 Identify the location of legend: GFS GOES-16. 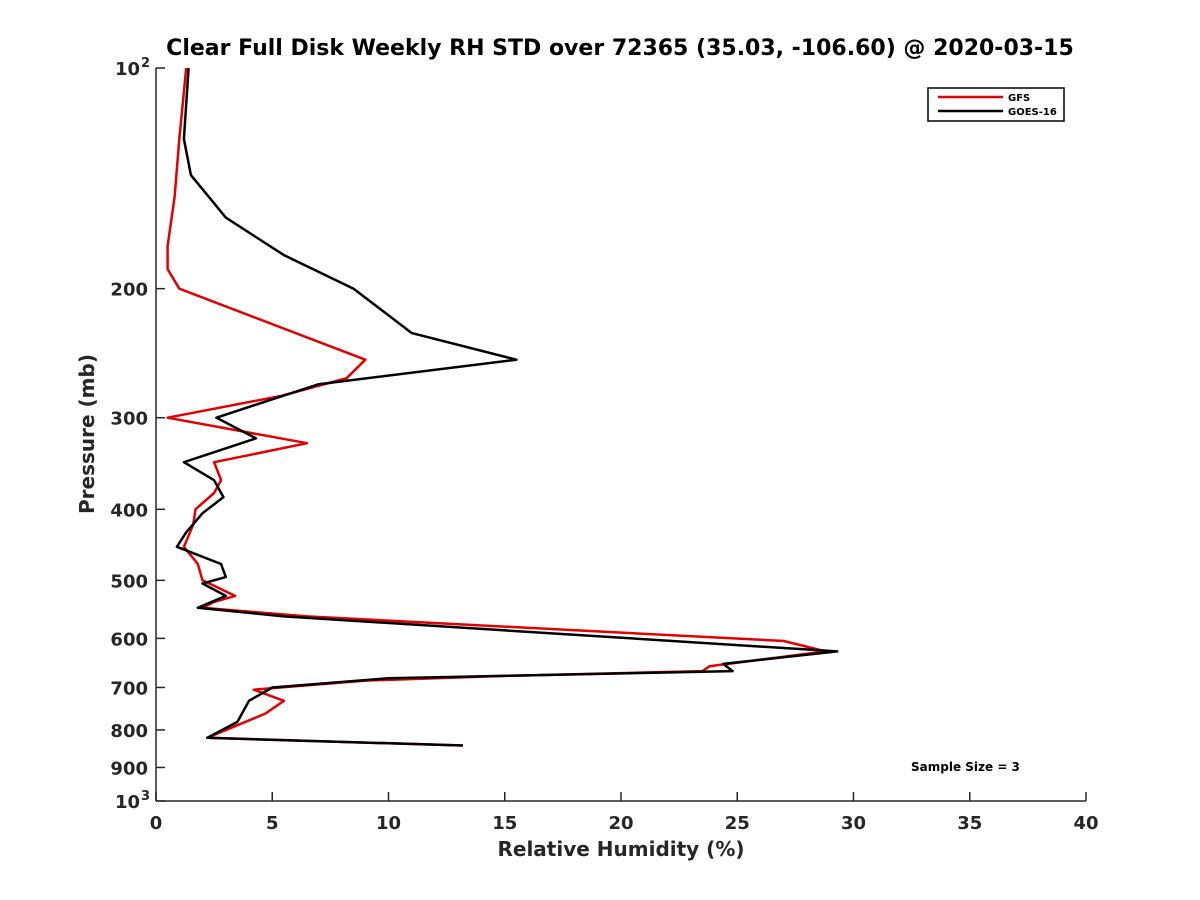
(996, 104).